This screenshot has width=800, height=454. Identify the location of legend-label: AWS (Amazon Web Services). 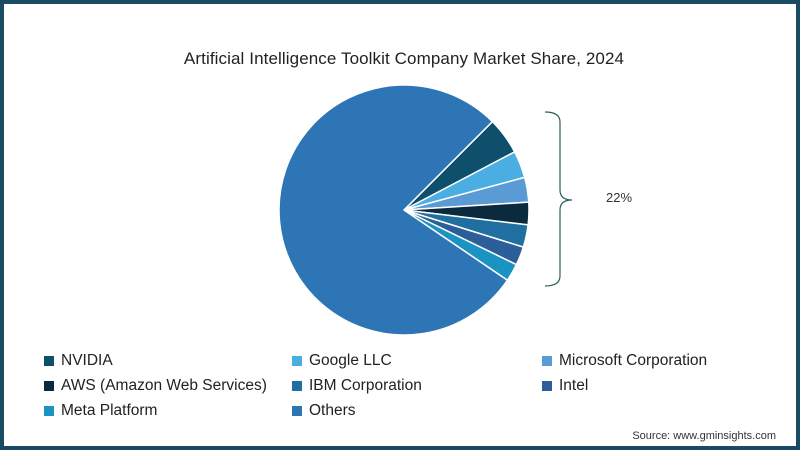
(164, 385).